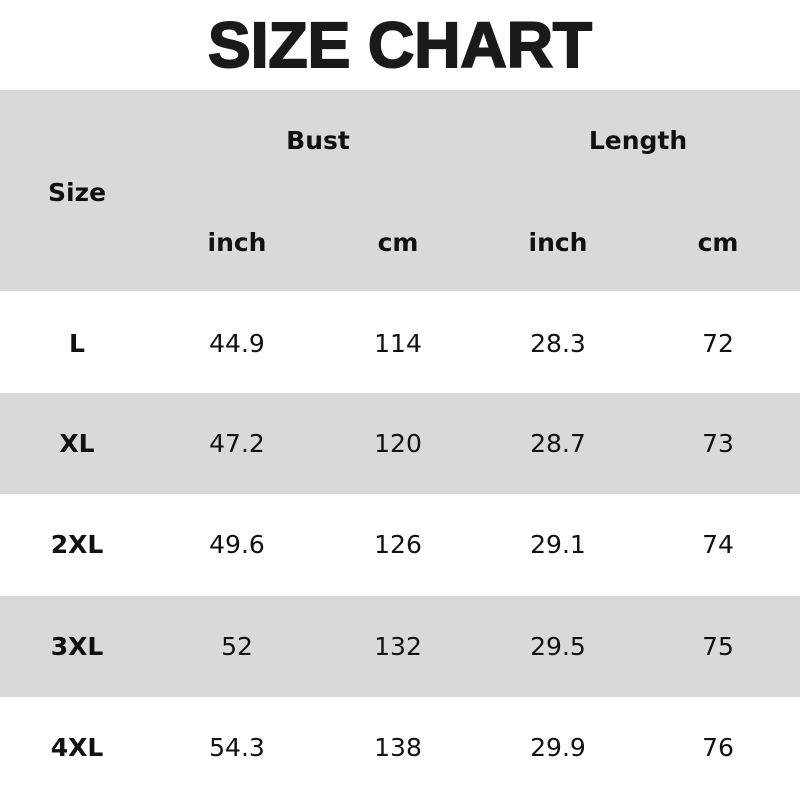  I want to click on table-row: XL 47.2 120 28.7 73, so click(400, 443).